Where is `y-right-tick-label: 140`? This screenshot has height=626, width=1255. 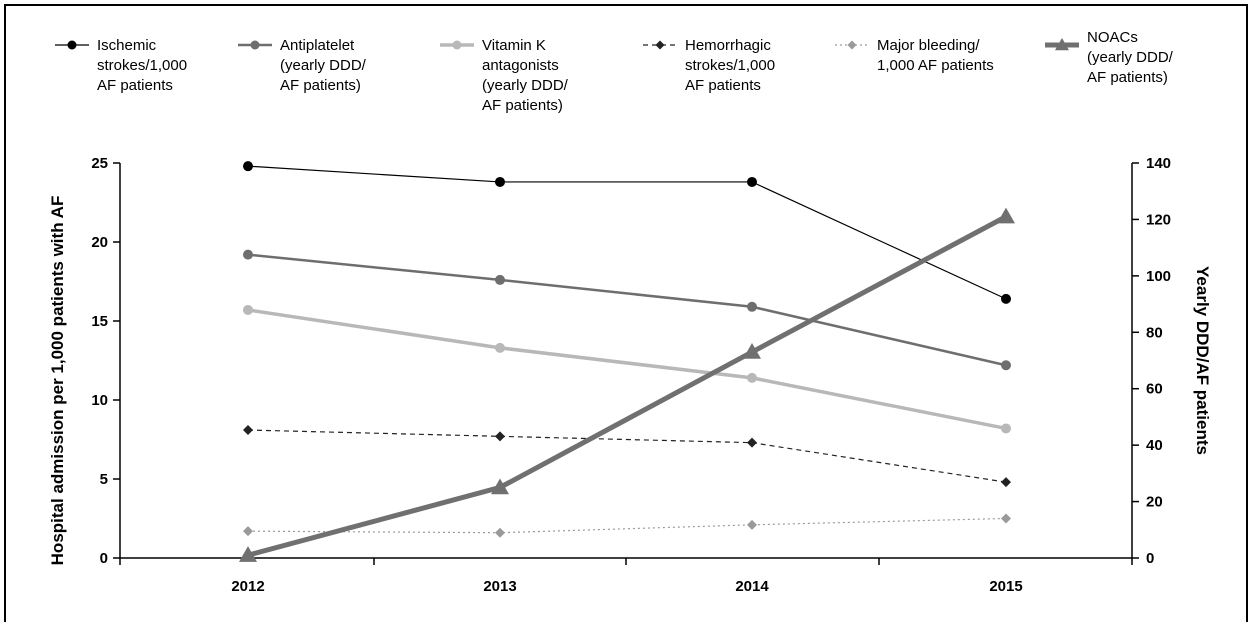
y-right-tick-label: 140 is located at coordinates (1158, 163).